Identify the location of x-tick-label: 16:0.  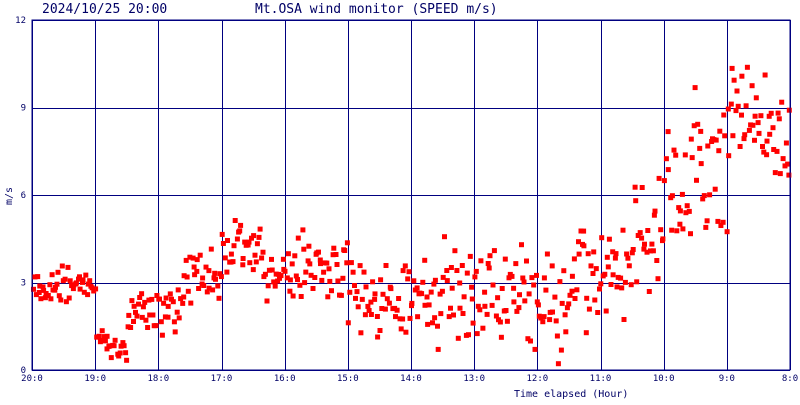
(285, 379).